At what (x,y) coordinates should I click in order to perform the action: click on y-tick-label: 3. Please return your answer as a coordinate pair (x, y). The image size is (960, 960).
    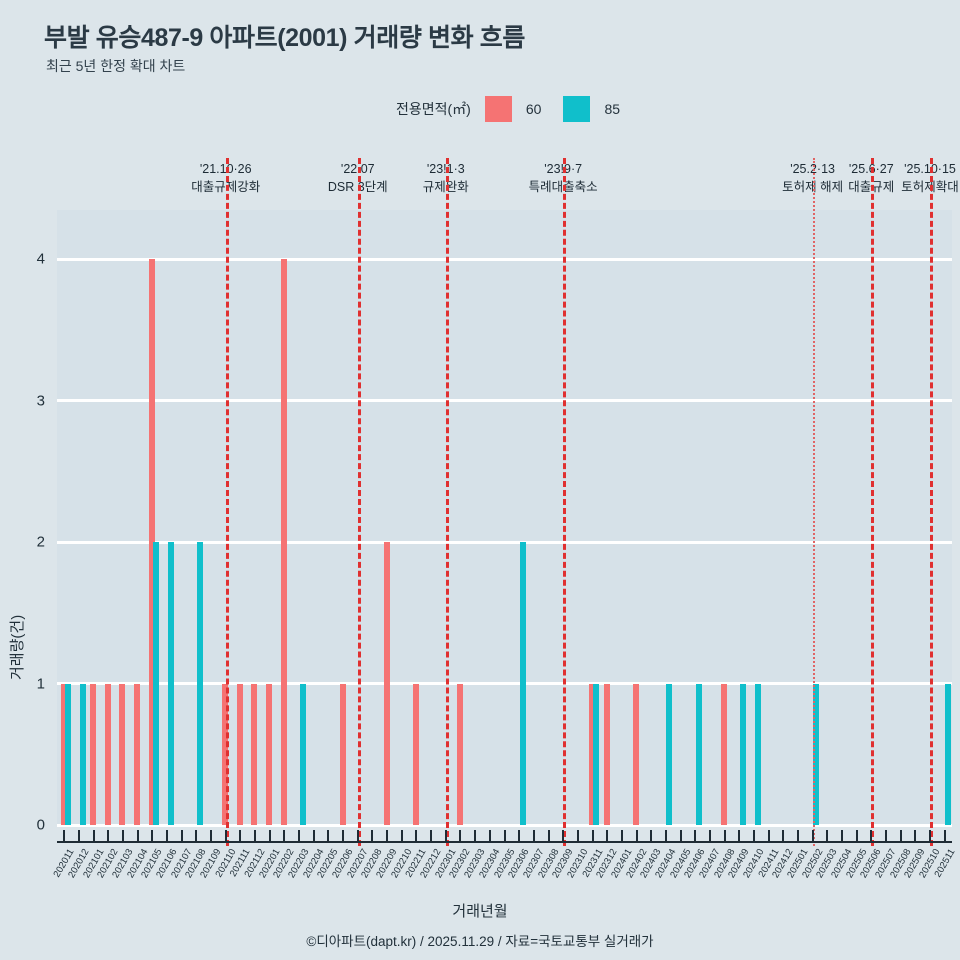
    Looking at the image, I should click on (40, 401).